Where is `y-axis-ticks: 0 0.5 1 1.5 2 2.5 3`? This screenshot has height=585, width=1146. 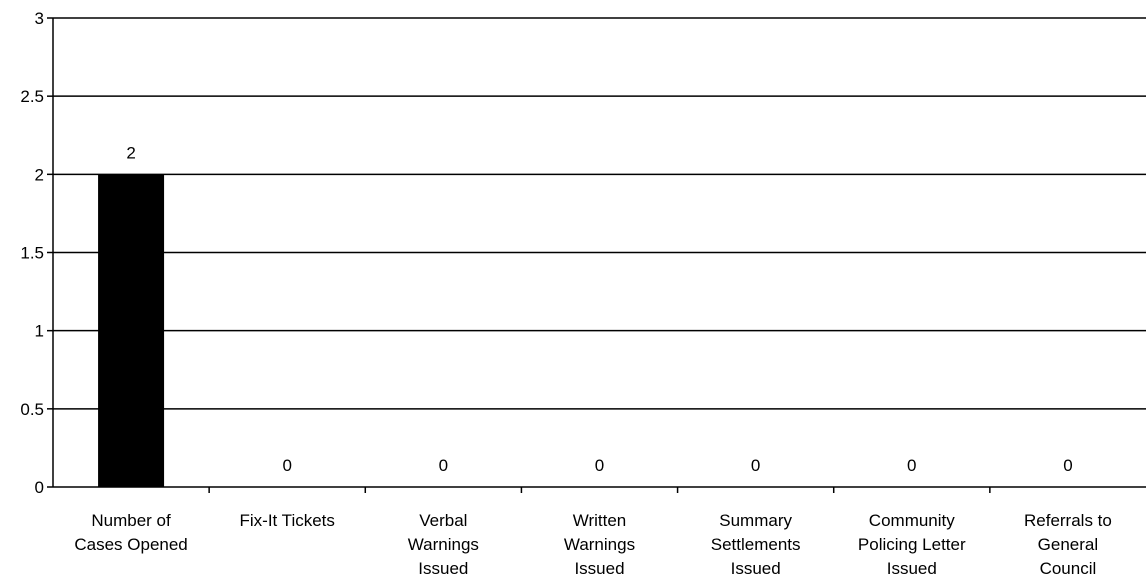
y-axis-ticks: 0 0.5 1 1.5 2 2.5 3 is located at coordinates (36, 253).